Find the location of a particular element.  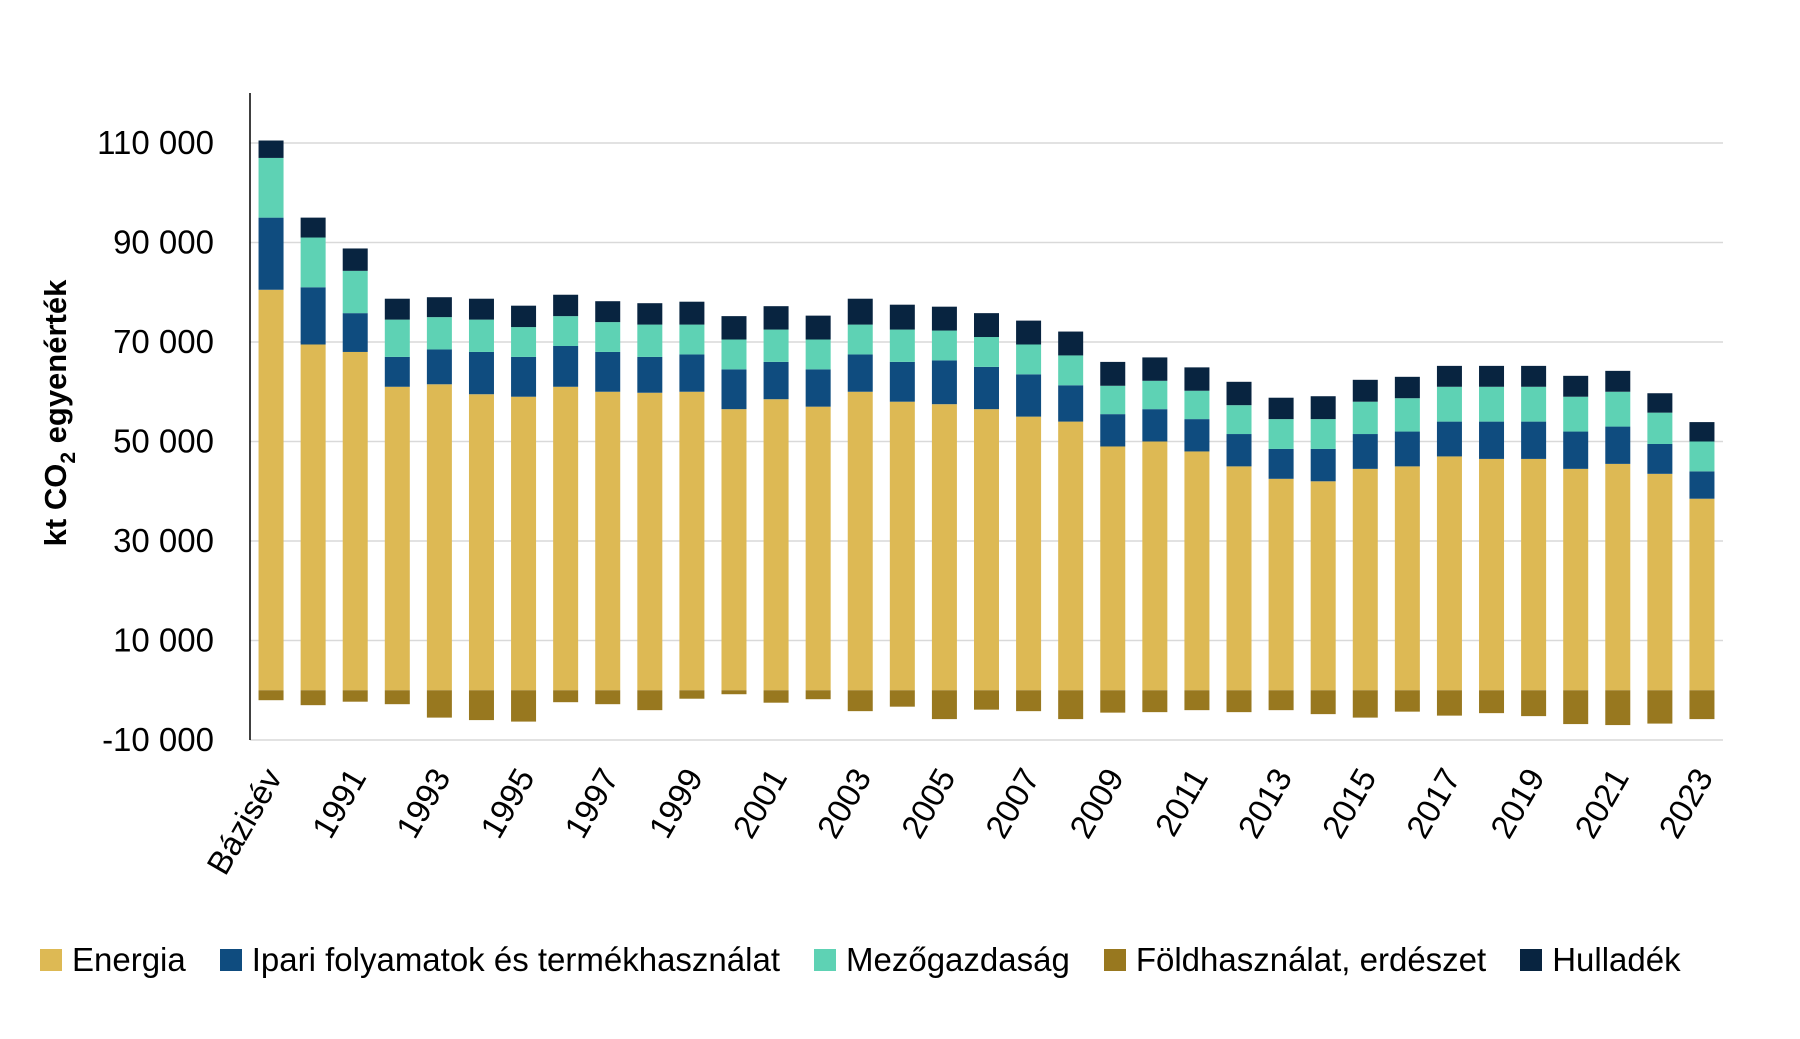

x-tick-label: 2019 is located at coordinates (1517, 803).